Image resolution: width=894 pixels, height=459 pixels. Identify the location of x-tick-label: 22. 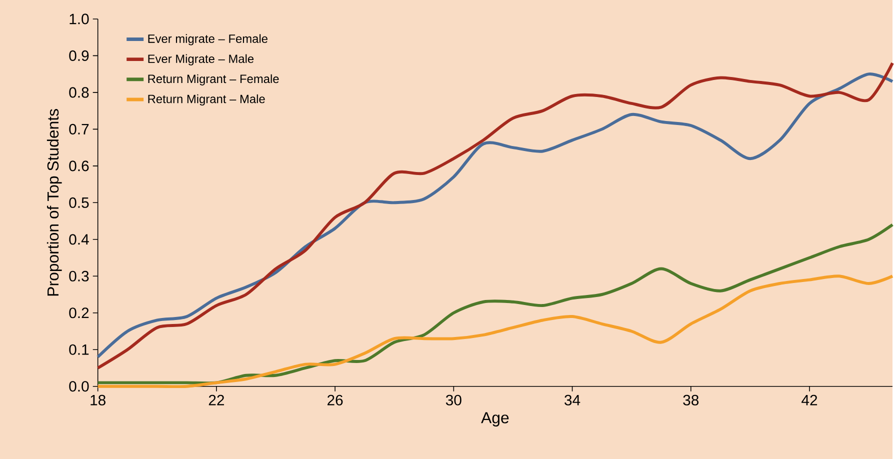
(216, 400).